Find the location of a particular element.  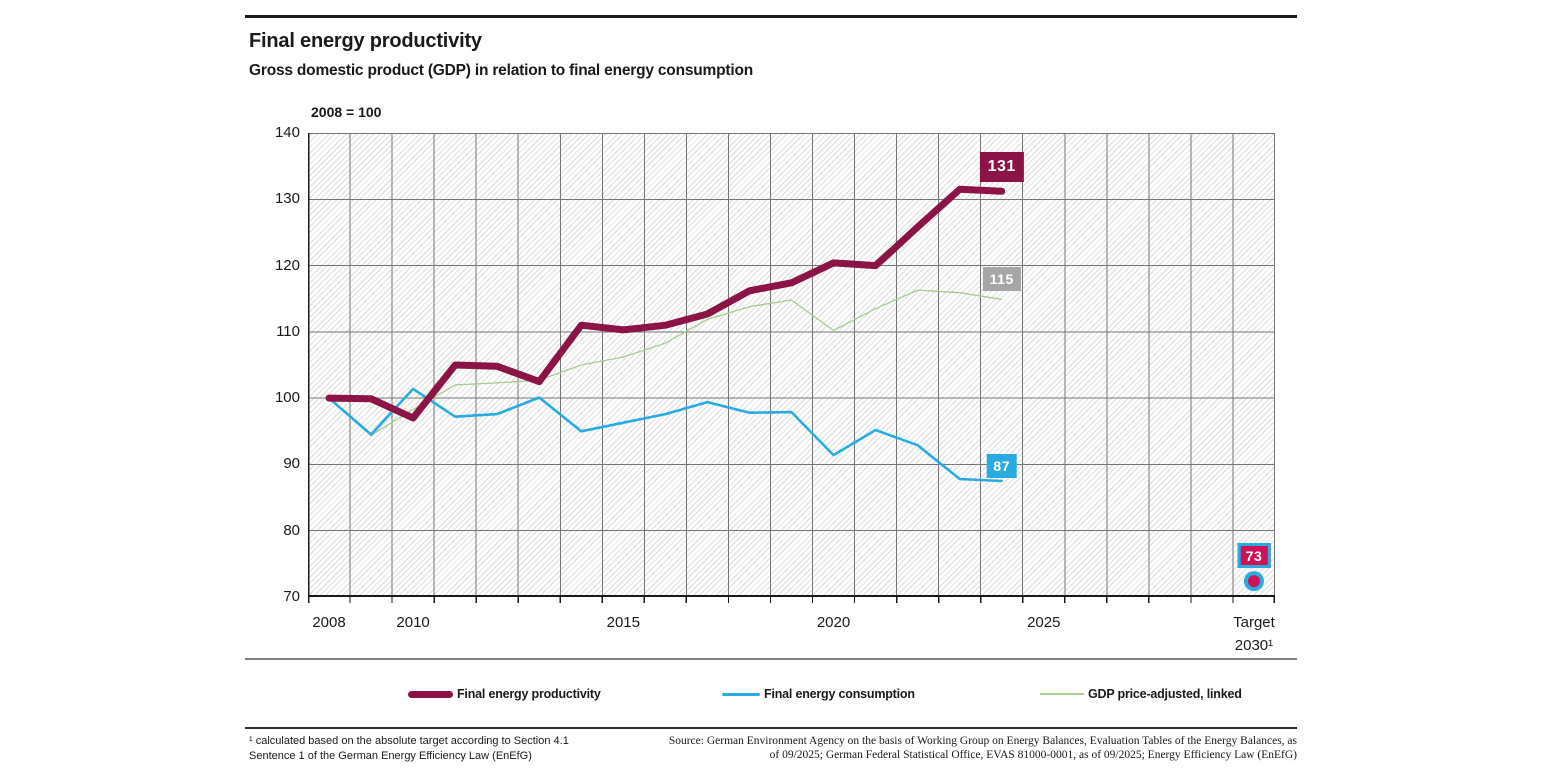

x-tick-label: 2020 is located at coordinates (833, 622).